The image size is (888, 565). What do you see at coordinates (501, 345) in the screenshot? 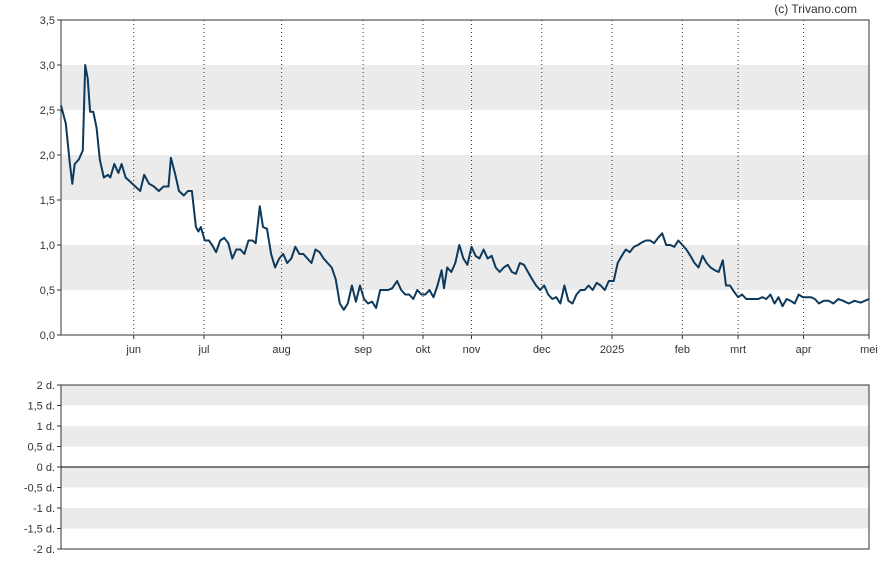
I see `price-chart-x-axis: jun jul aug sep okt nov dec 2025 feb mrt apr mei` at bounding box center [501, 345].